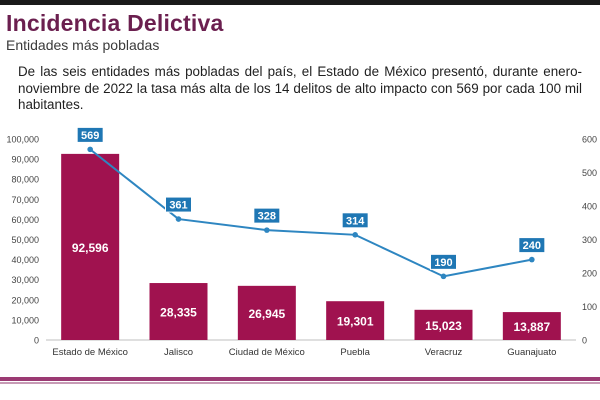 Image resolution: width=600 pixels, height=400 pixels. What do you see at coordinates (584, 341) in the screenshot?
I see `y-right-tick-label: 0` at bounding box center [584, 341].